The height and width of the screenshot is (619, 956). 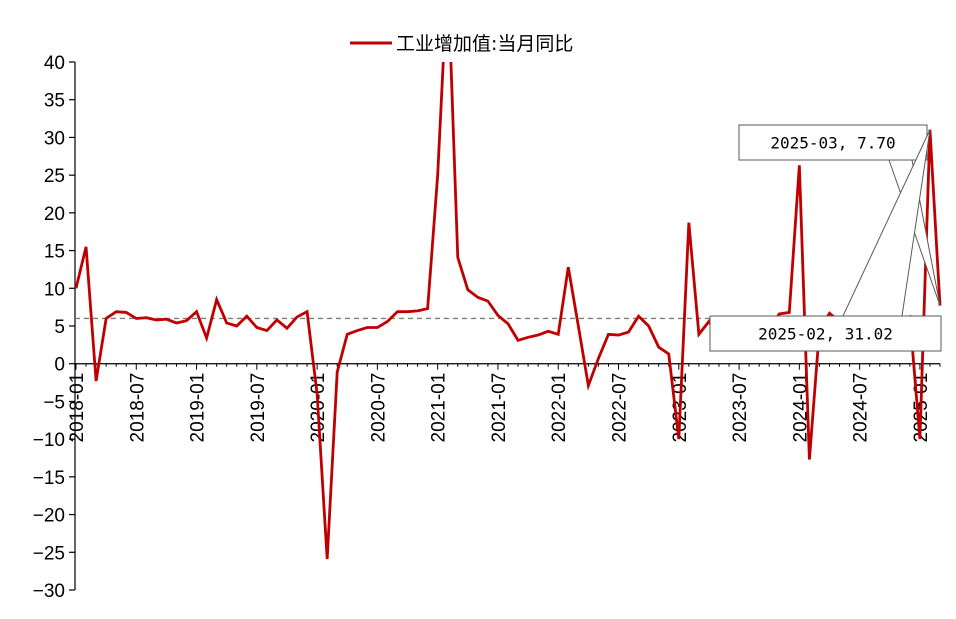 What do you see at coordinates (559, 408) in the screenshot?
I see `x-tick-label: 2022-01` at bounding box center [559, 408].